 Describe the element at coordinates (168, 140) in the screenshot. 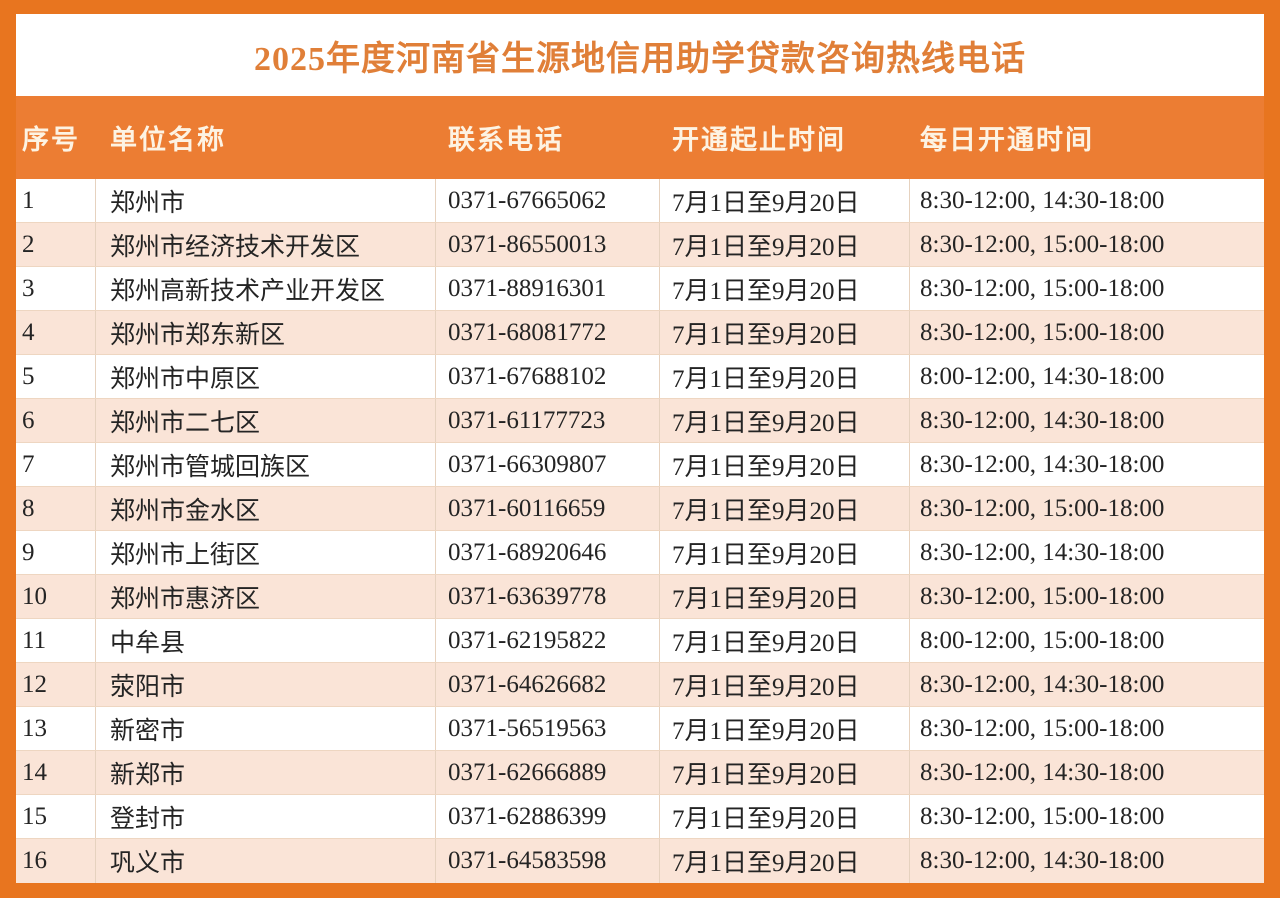

I see `header-cell-name: 单位名称` at that location.